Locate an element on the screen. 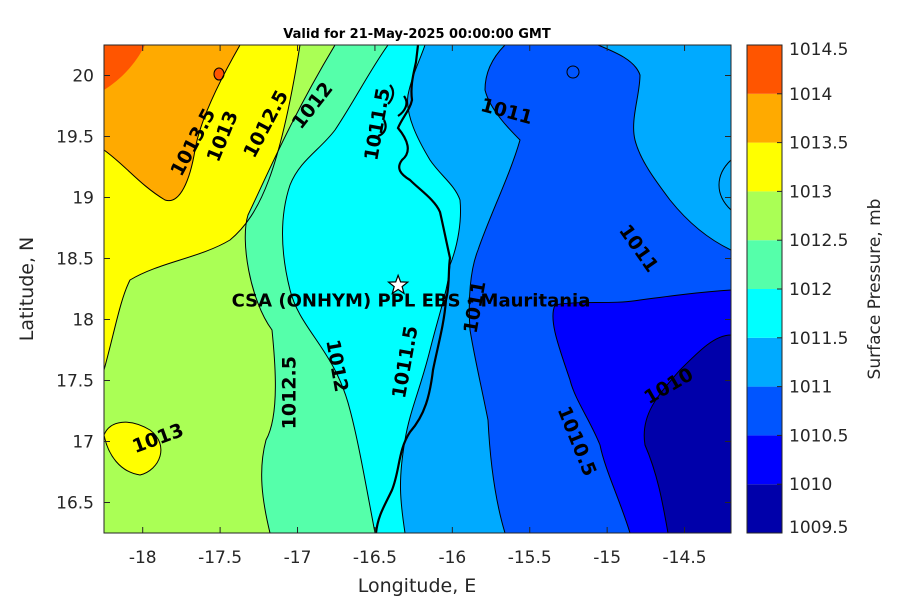 The height and width of the screenshot is (600, 900). x-tick-label: -17 is located at coordinates (298, 558).